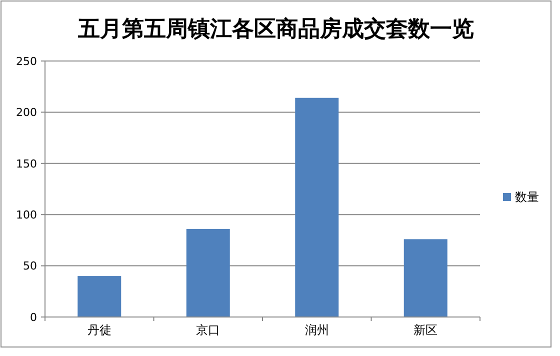 This screenshot has width=560, height=356. Describe the element at coordinates (30, 266) in the screenshot. I see `y-tick-label: 50` at that location.